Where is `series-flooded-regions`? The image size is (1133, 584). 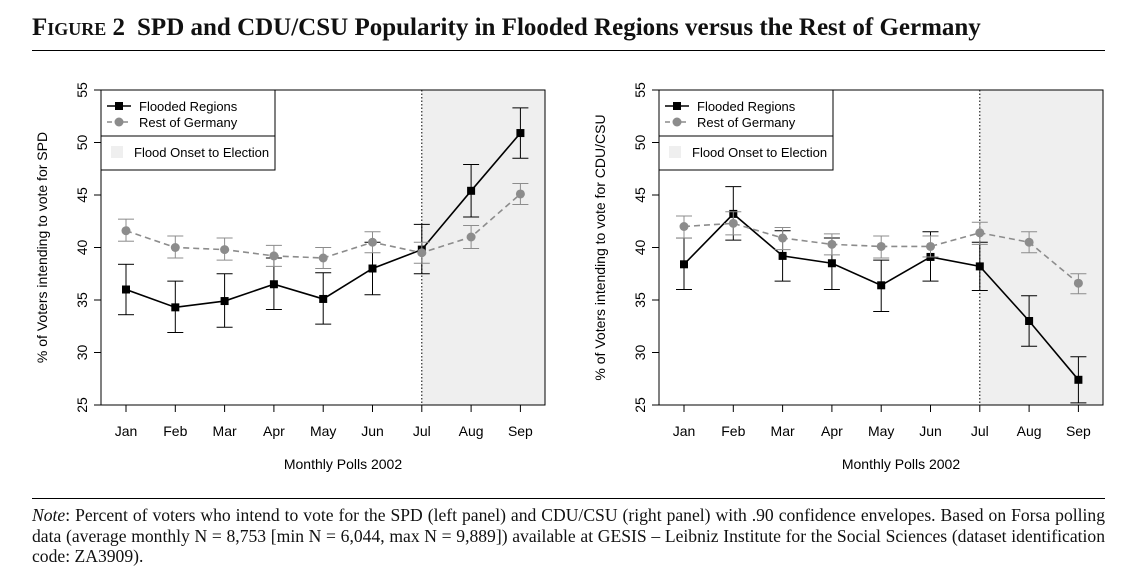 series-flooded-regions is located at coordinates (323, 220).